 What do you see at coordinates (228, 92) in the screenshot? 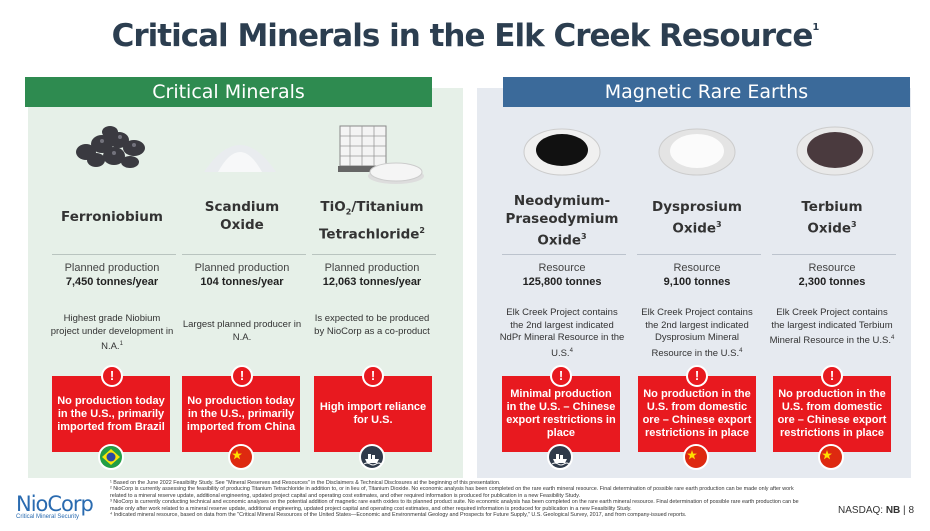
I see `critical-minerals-header: Critical Minerals` at bounding box center [228, 92].